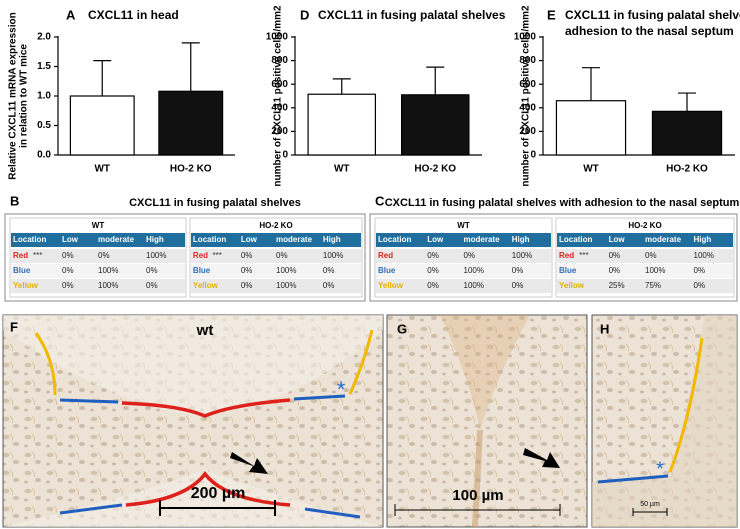  I want to click on panel-label: H, so click(604, 328).